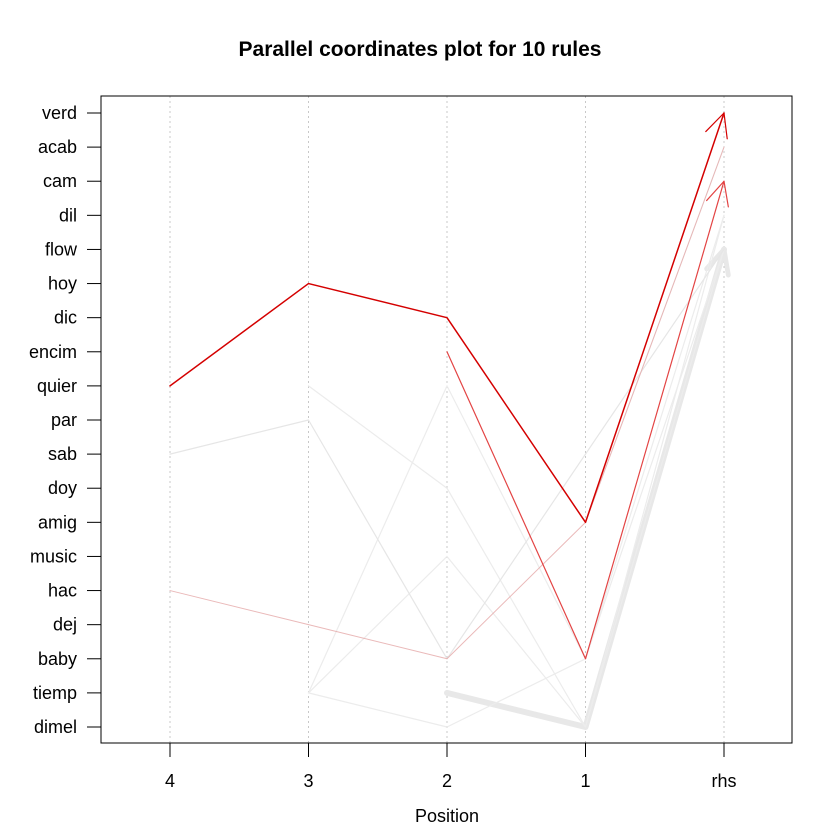 The width and height of the screenshot is (840, 840). Describe the element at coordinates (420, 49) in the screenshot. I see `chart-title: Parallel coordinates plot for 10 rules` at that location.